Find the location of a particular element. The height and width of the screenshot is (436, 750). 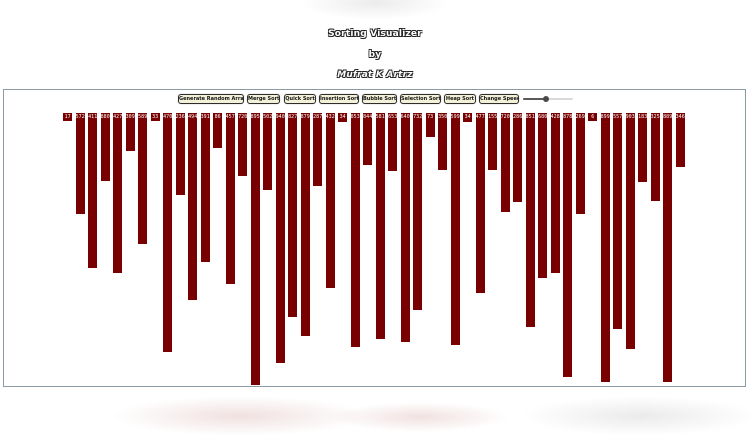

merge-sort-button: Merge Sort is located at coordinates (263, 99).